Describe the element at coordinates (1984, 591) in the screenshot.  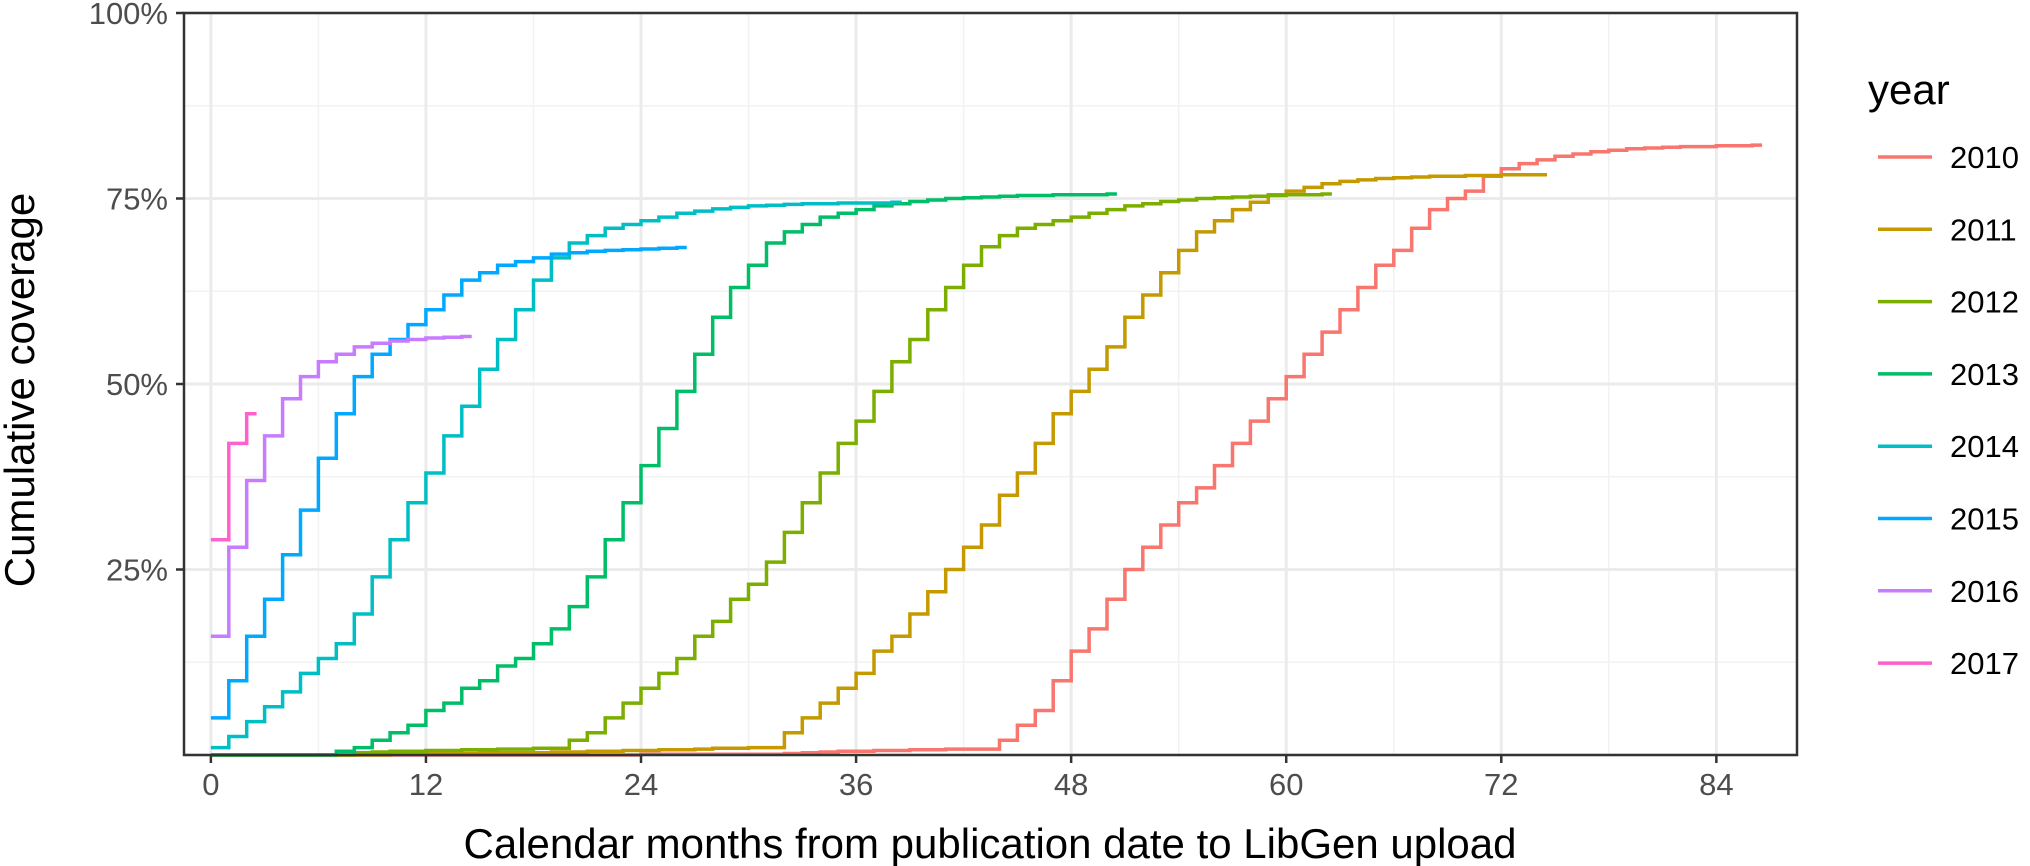
I see `legend-label-2016: 2016` at that location.